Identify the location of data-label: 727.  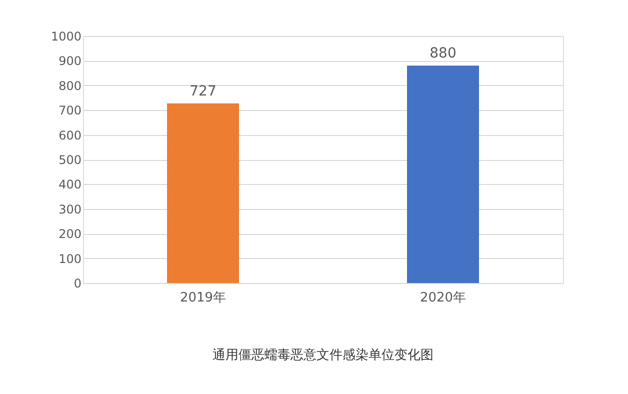
(203, 91).